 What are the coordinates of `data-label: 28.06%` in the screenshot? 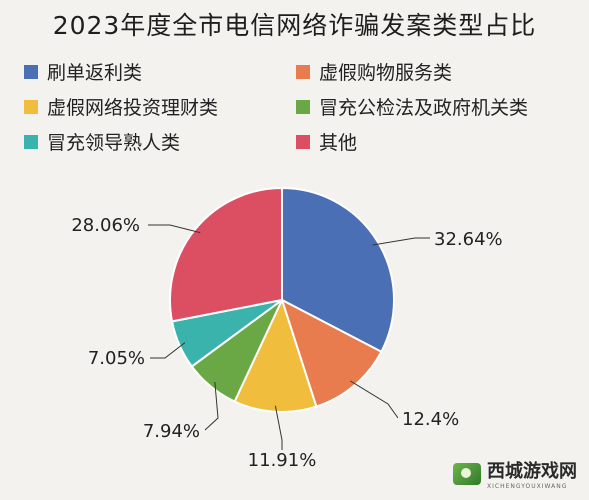 It's located at (105, 225).